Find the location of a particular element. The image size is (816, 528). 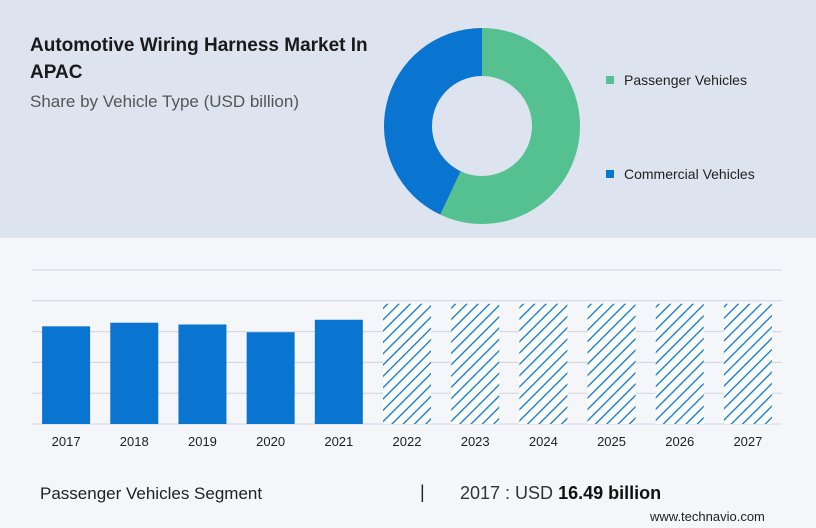

bar-2025 is located at coordinates (611, 363).